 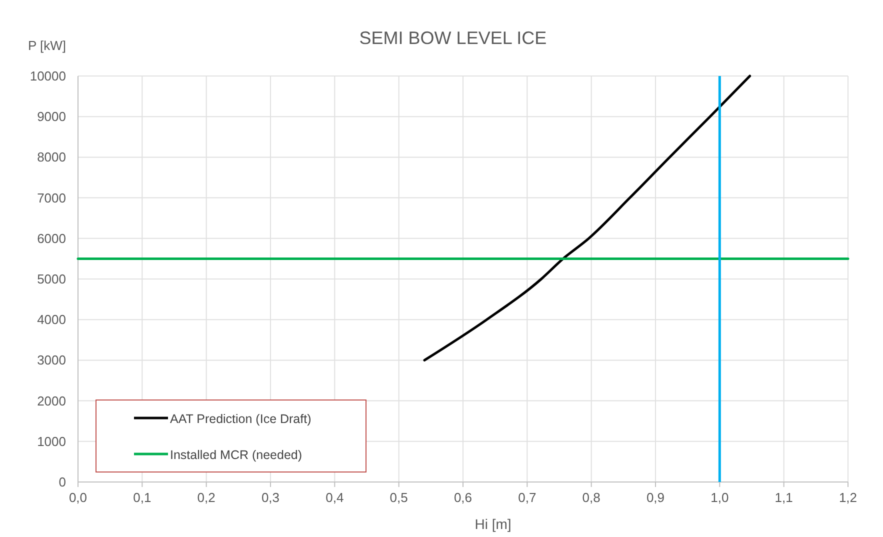 I want to click on y-tick-label: 1000, so click(x=51, y=441).